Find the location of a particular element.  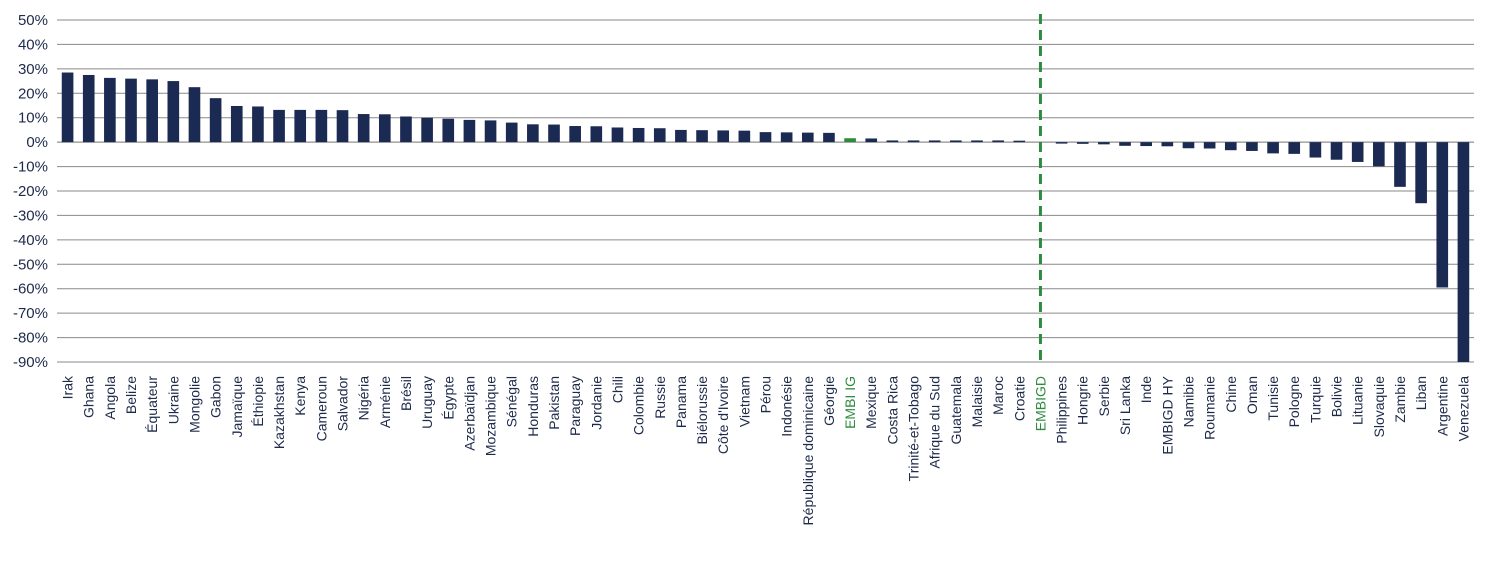

y-tick-label: 0% is located at coordinates (37, 142).